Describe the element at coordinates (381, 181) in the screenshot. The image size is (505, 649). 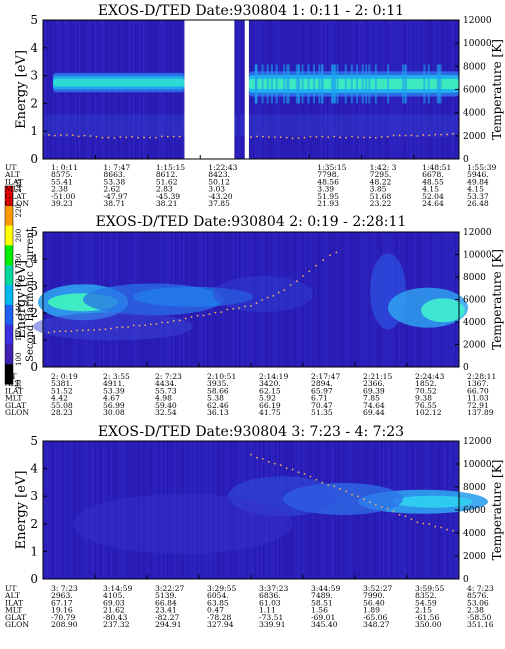
I see `table-cell: 48.22` at that location.